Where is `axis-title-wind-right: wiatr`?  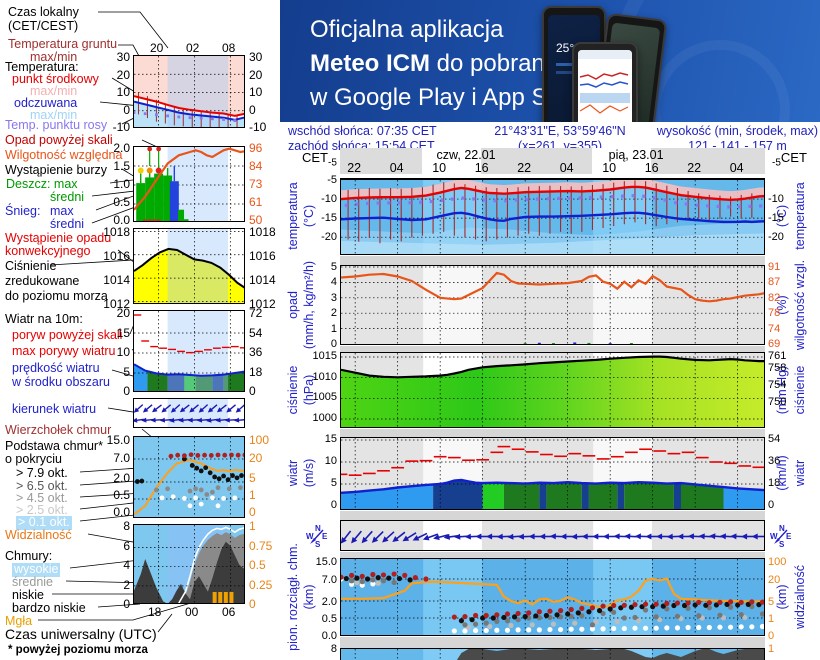
axis-title-wind-right: wiatr is located at coordinates (800, 473).